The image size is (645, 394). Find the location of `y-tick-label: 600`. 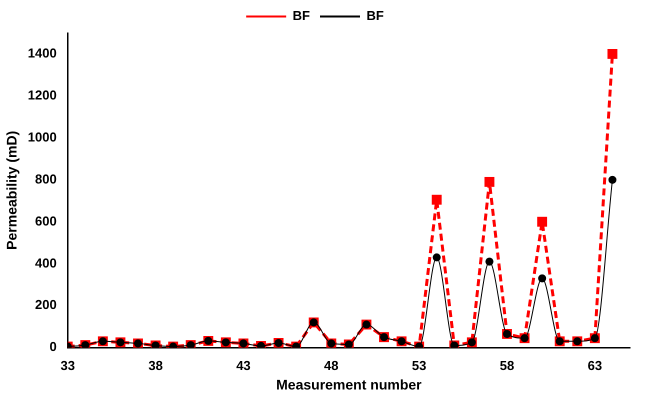

y-tick-label: 600 is located at coordinates (46, 220).